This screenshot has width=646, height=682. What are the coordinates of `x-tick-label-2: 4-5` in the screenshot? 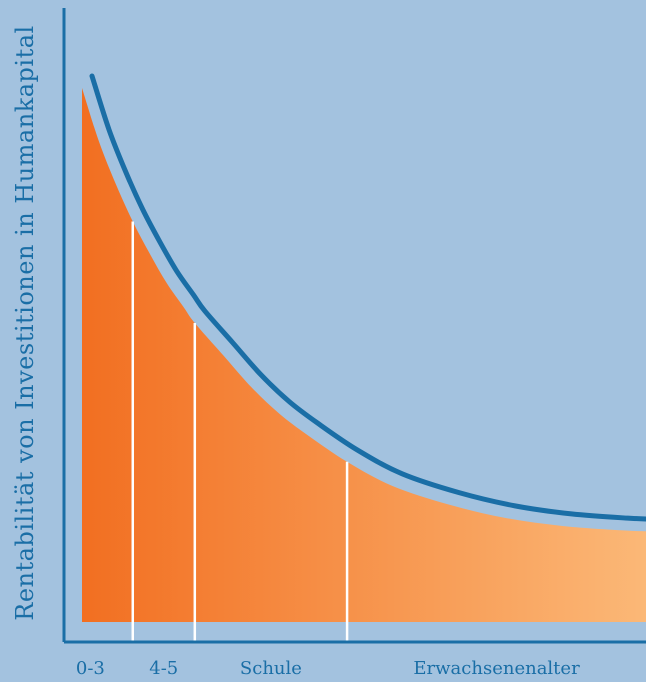 It's located at (163, 668).